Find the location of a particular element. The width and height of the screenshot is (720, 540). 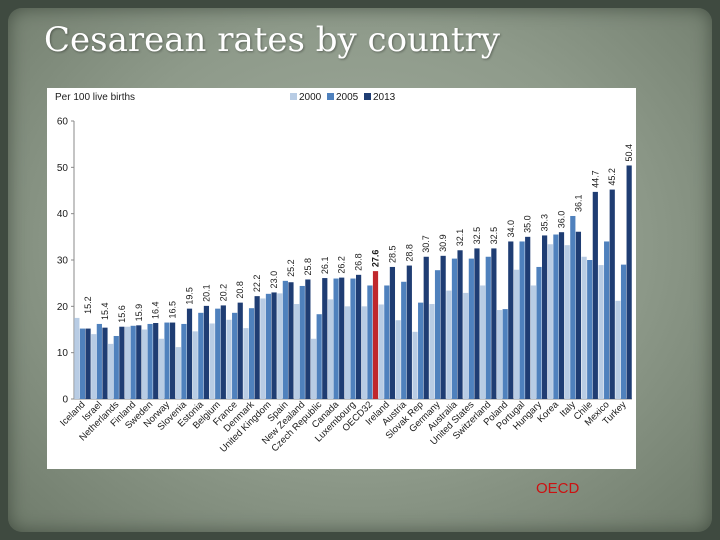

y-tick-label: 40 is located at coordinates (63, 214).